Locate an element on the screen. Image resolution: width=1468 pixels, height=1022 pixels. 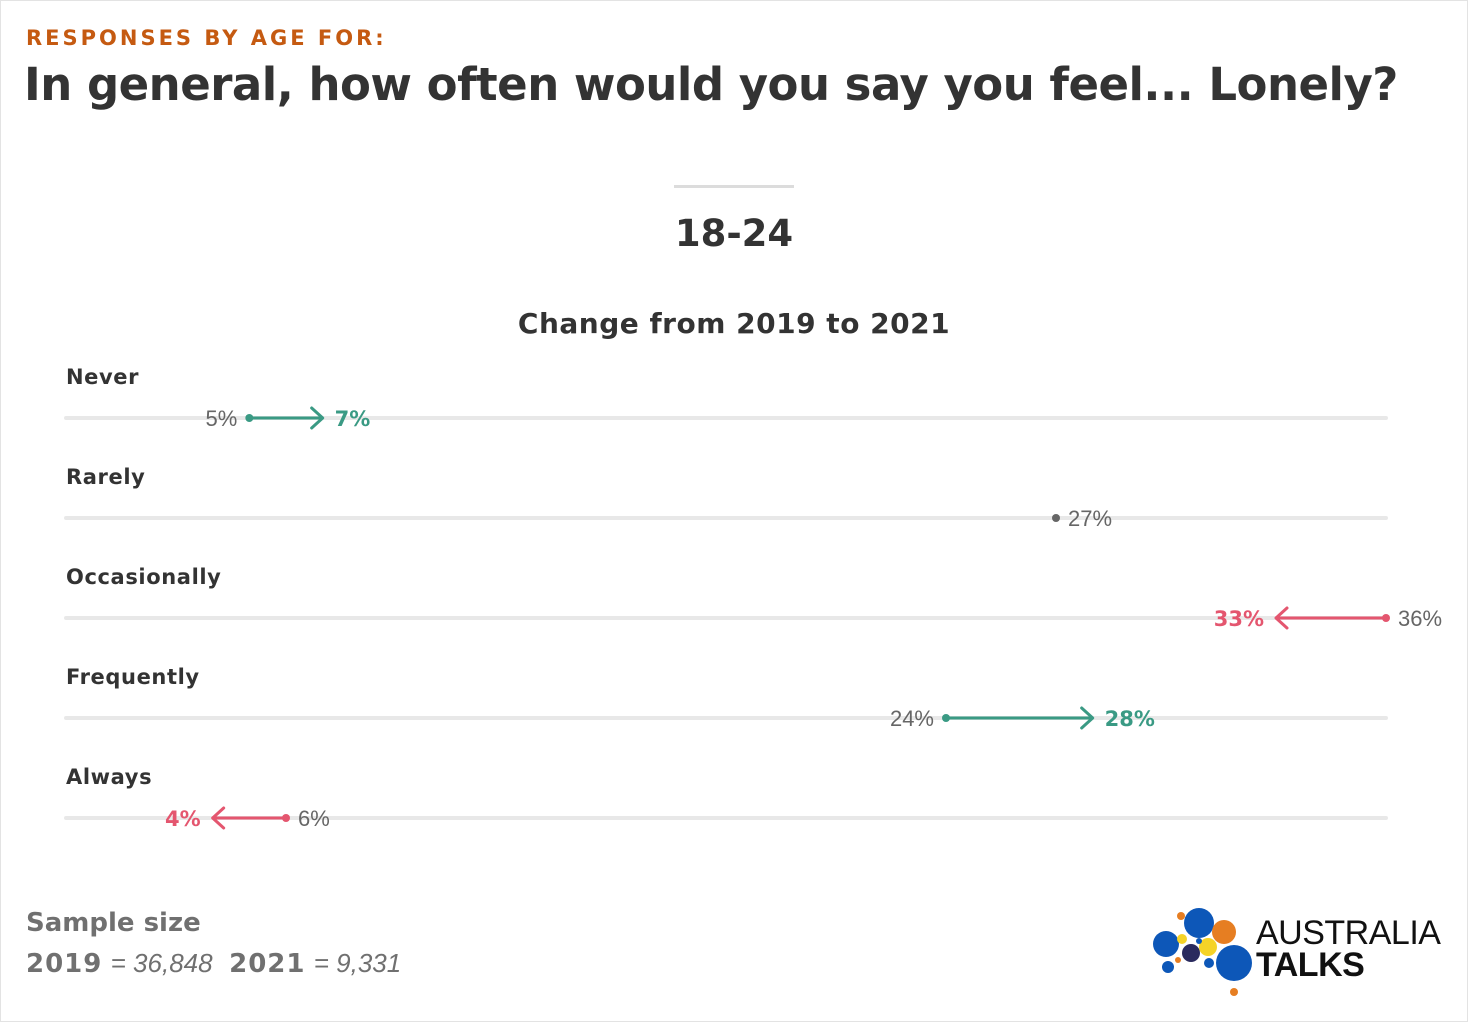
sample-year-2019: 2019 is located at coordinates (64, 964).